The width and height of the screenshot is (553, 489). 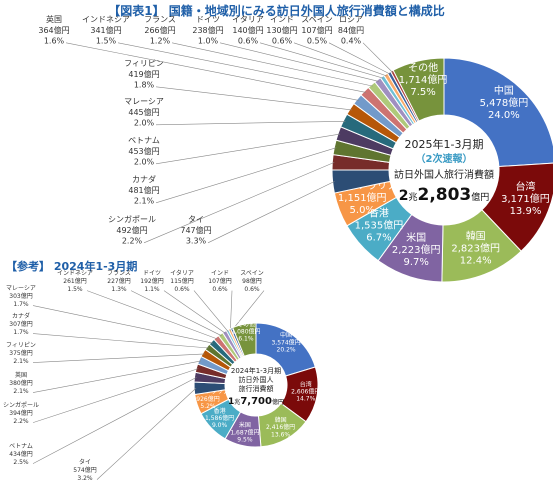 I want to click on callout-name: タイ, so click(x=196, y=219).